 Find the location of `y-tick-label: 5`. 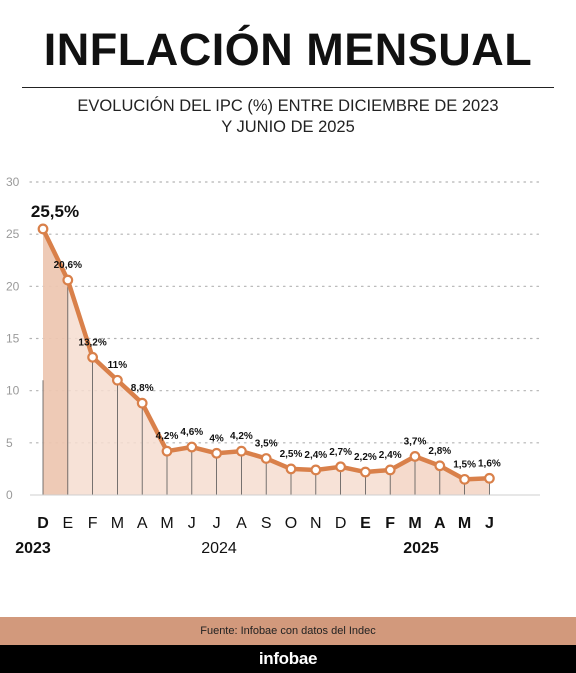

y-tick-label: 5 is located at coordinates (9, 443).